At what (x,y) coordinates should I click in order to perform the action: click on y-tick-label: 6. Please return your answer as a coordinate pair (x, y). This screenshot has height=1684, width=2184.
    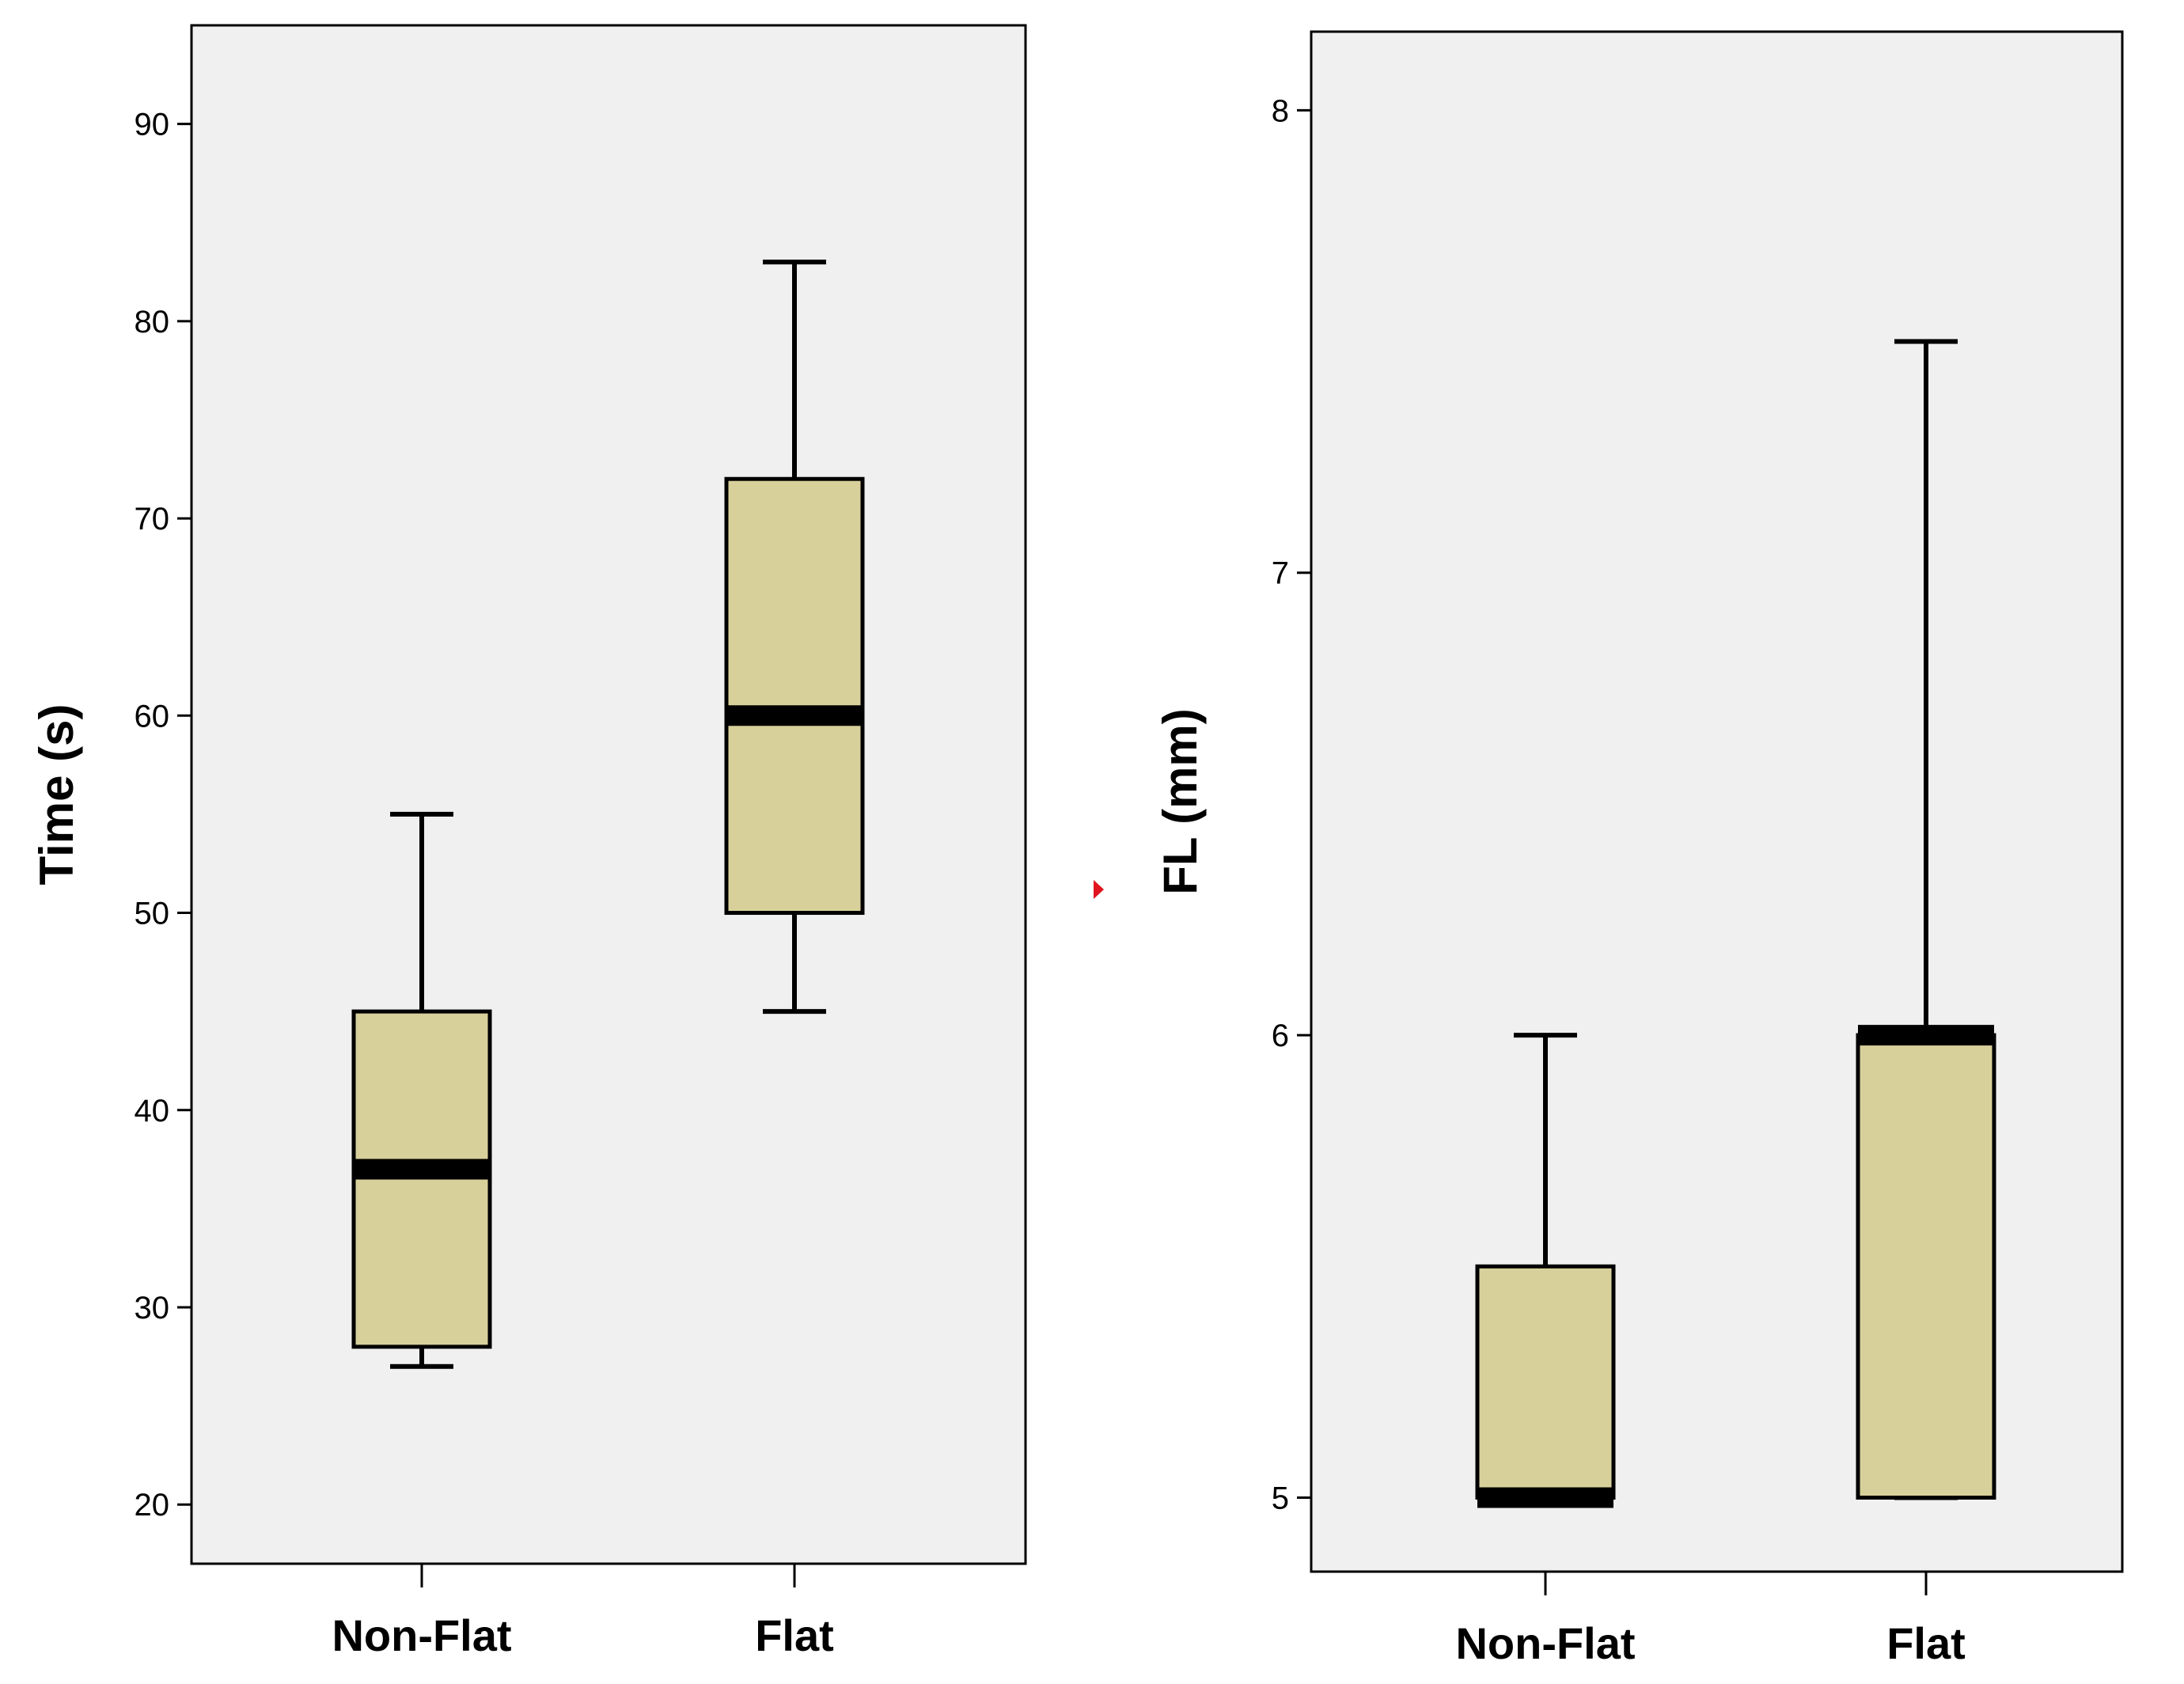
    Looking at the image, I should click on (1280, 1035).